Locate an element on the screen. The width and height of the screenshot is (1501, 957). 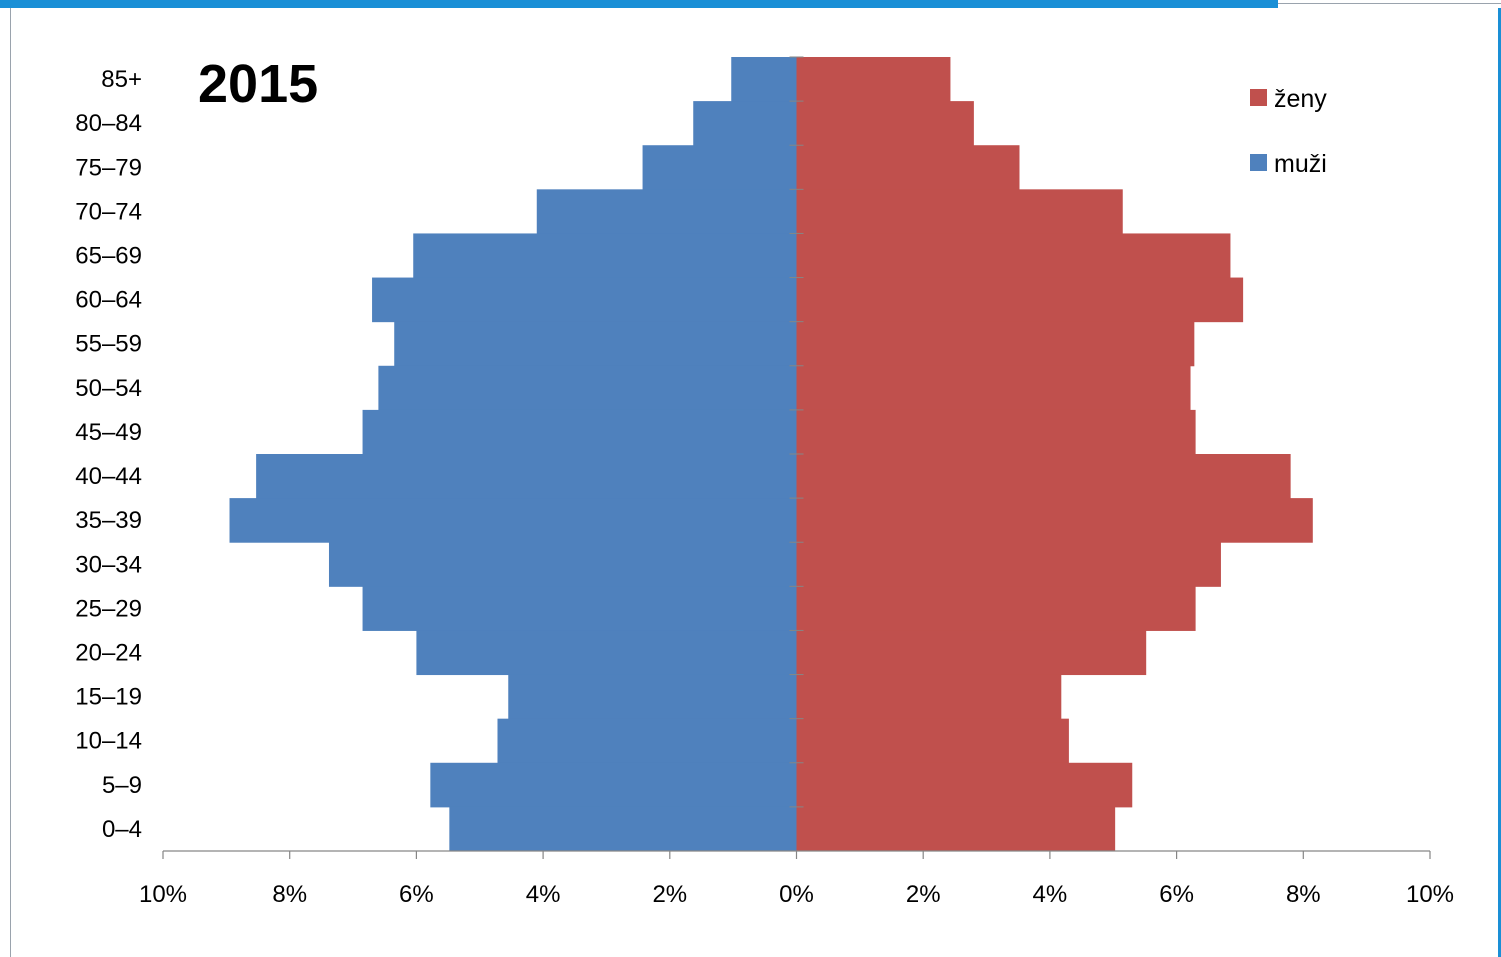
x-tick-label: 0% is located at coordinates (796, 894).